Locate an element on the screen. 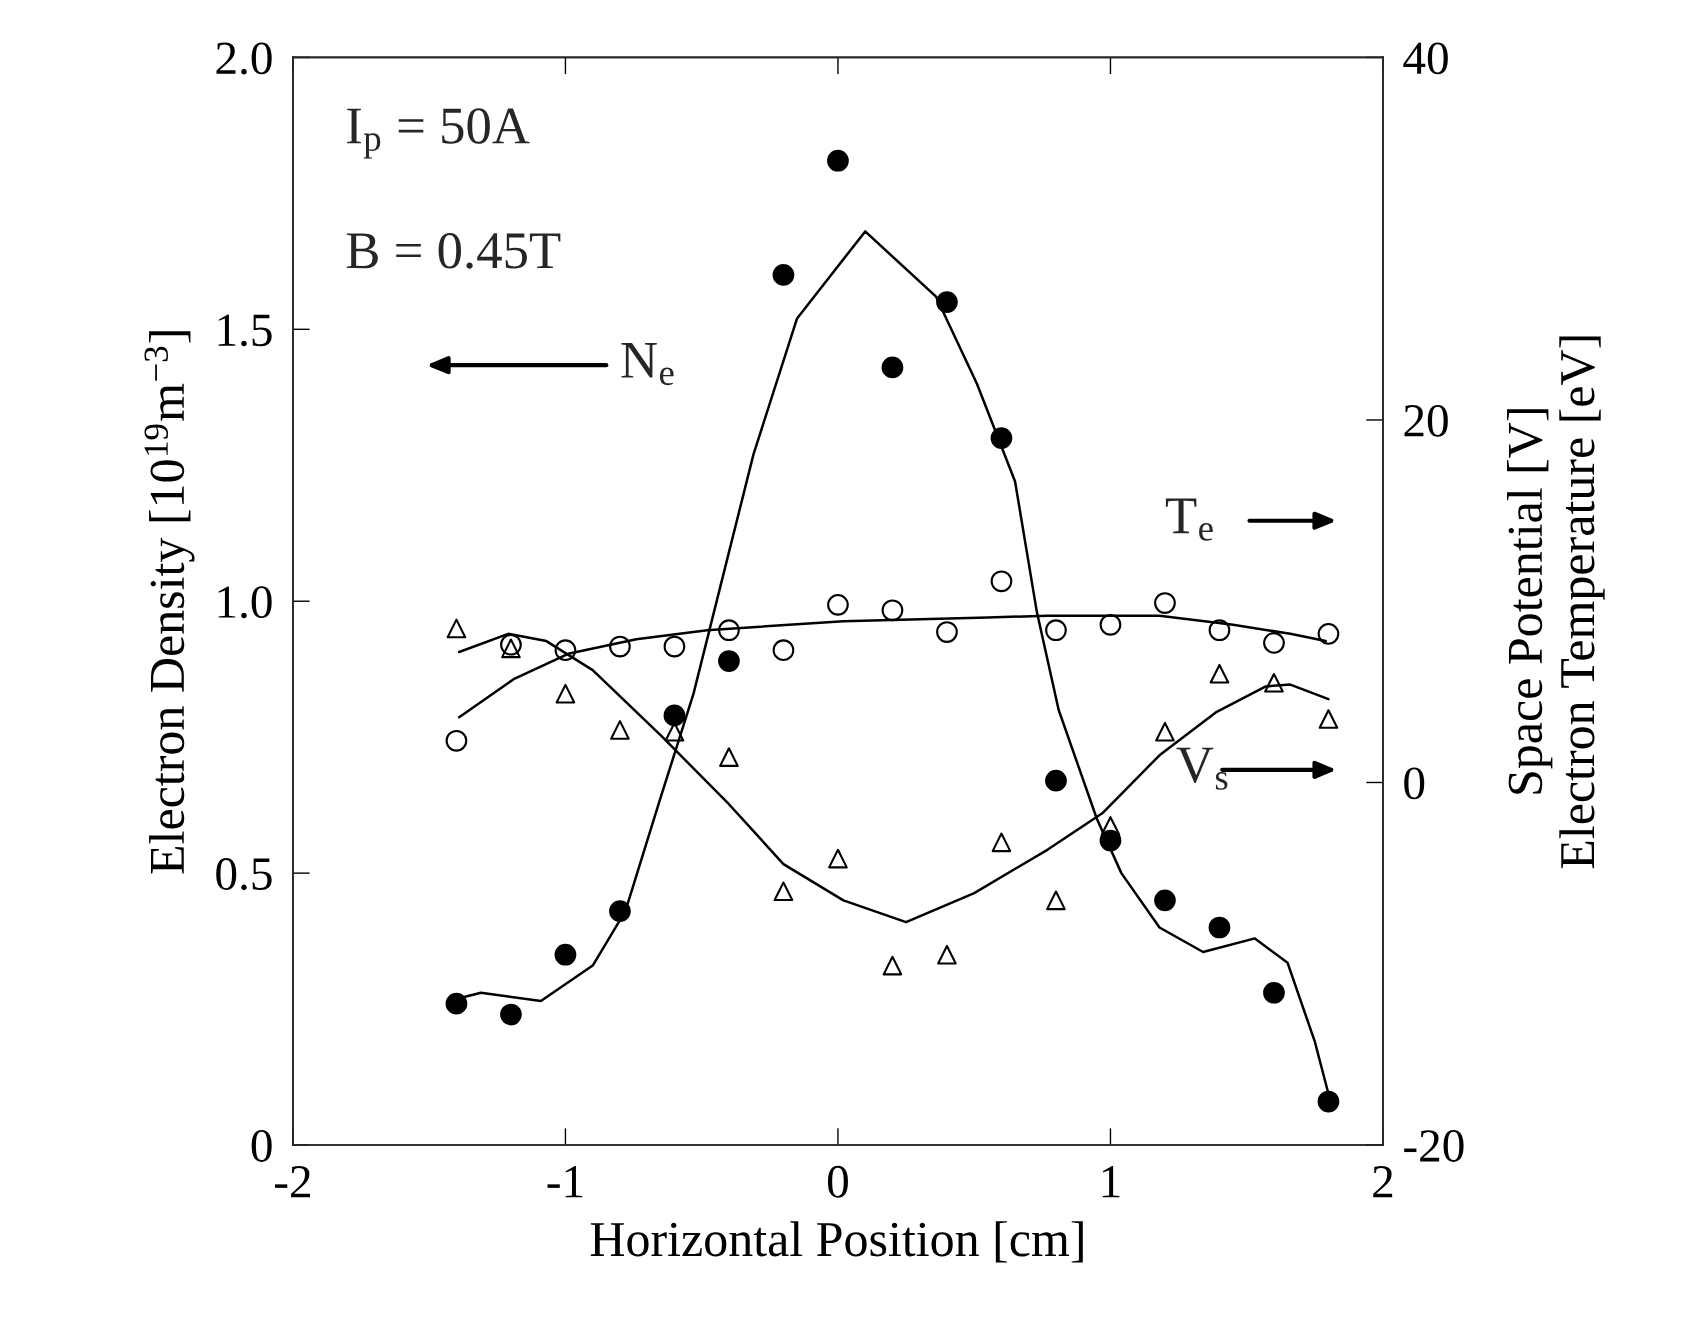  annotation: I$_{p}$ = 50A is located at coordinates (438, 133).